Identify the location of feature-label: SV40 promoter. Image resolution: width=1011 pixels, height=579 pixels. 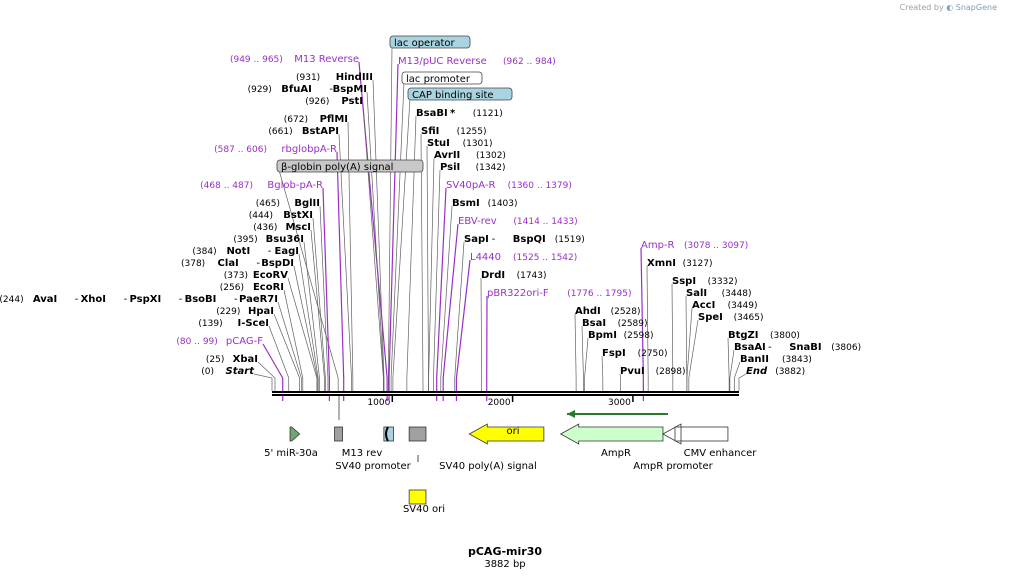
(373, 466).